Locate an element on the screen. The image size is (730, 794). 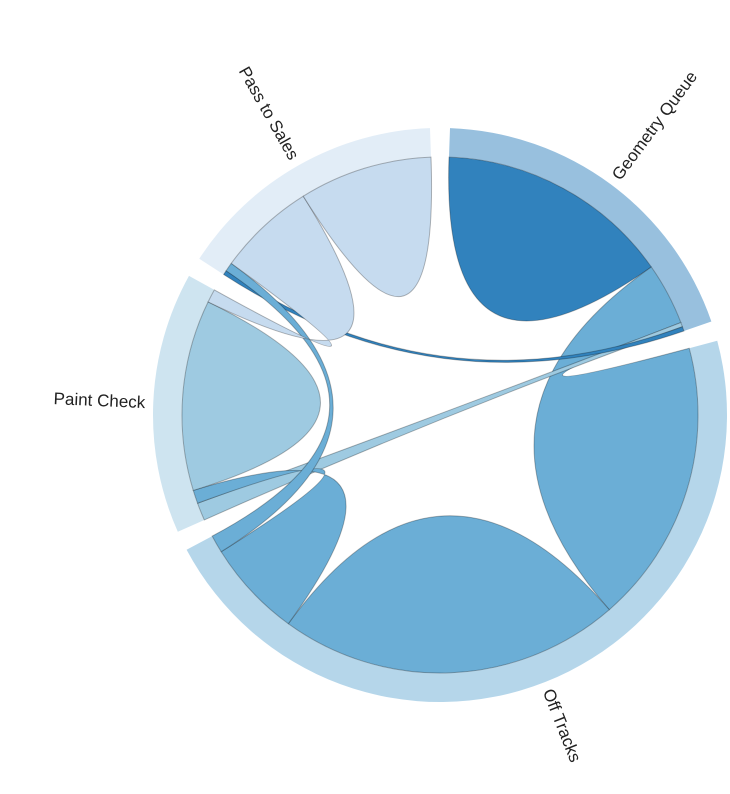
group-label: Pass to Sales is located at coordinates (269, 113).